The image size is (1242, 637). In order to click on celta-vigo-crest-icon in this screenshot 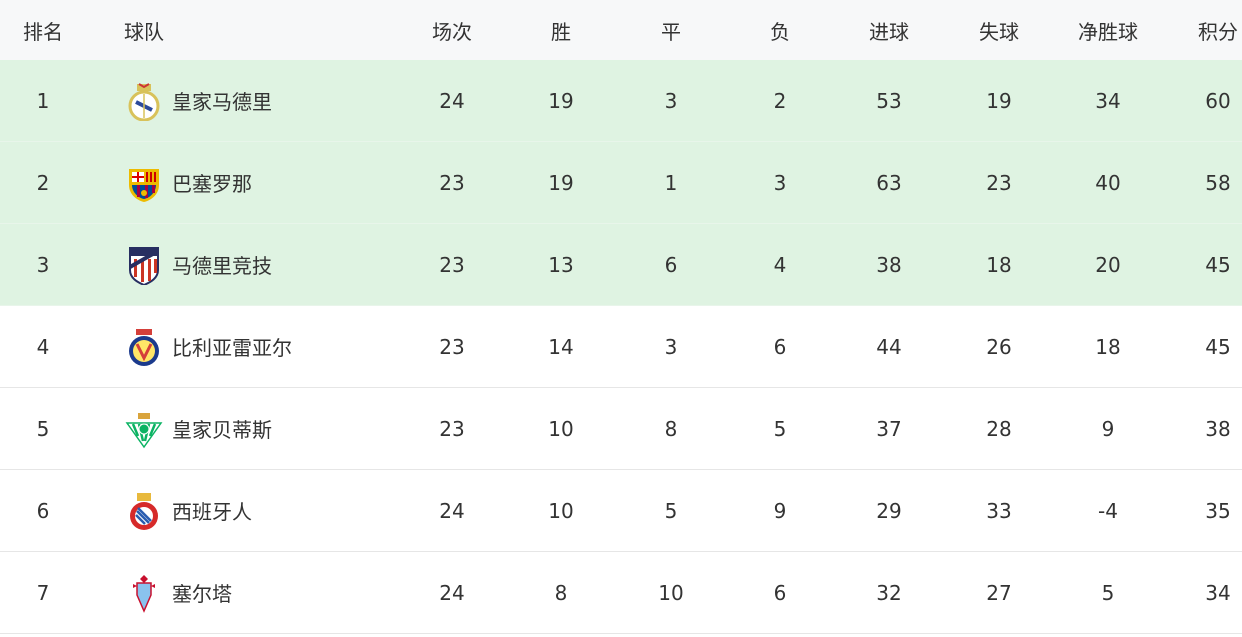, I will do `click(144, 593)`.